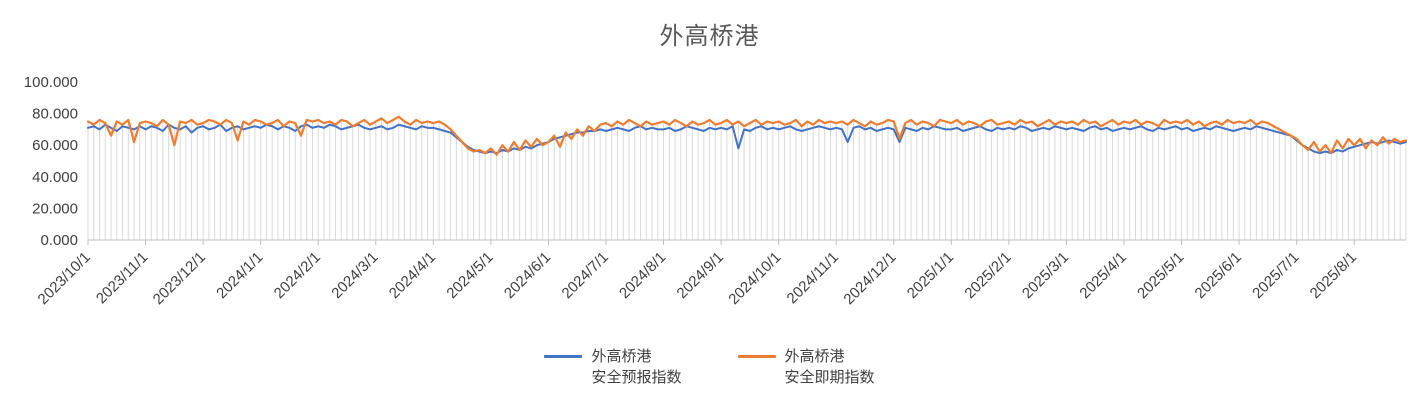  Describe the element at coordinates (55, 208) in the screenshot. I see `y-tick-label: 20.000` at that location.